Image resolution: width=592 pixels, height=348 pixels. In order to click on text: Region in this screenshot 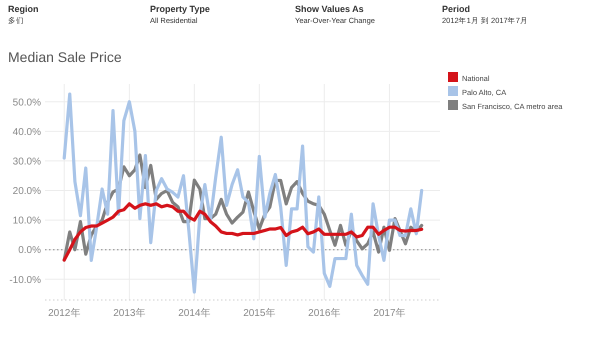, I will do `click(23, 9)`.